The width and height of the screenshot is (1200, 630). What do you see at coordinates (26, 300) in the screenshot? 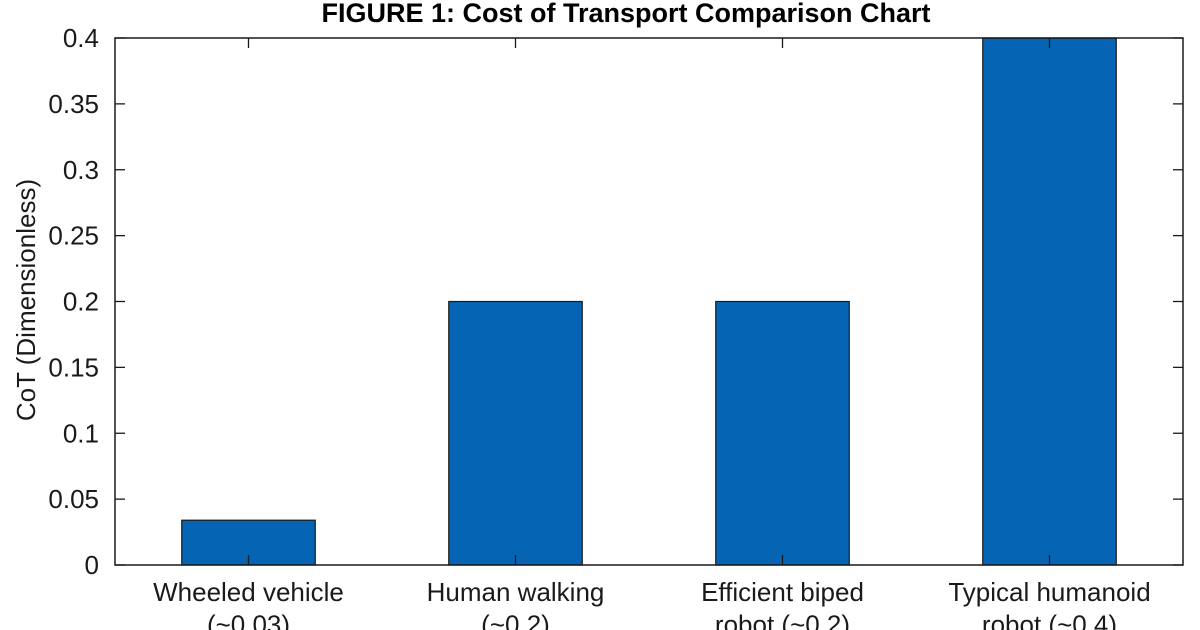
I see `y-axis-label: CoT (Dimensionless)` at bounding box center [26, 300].